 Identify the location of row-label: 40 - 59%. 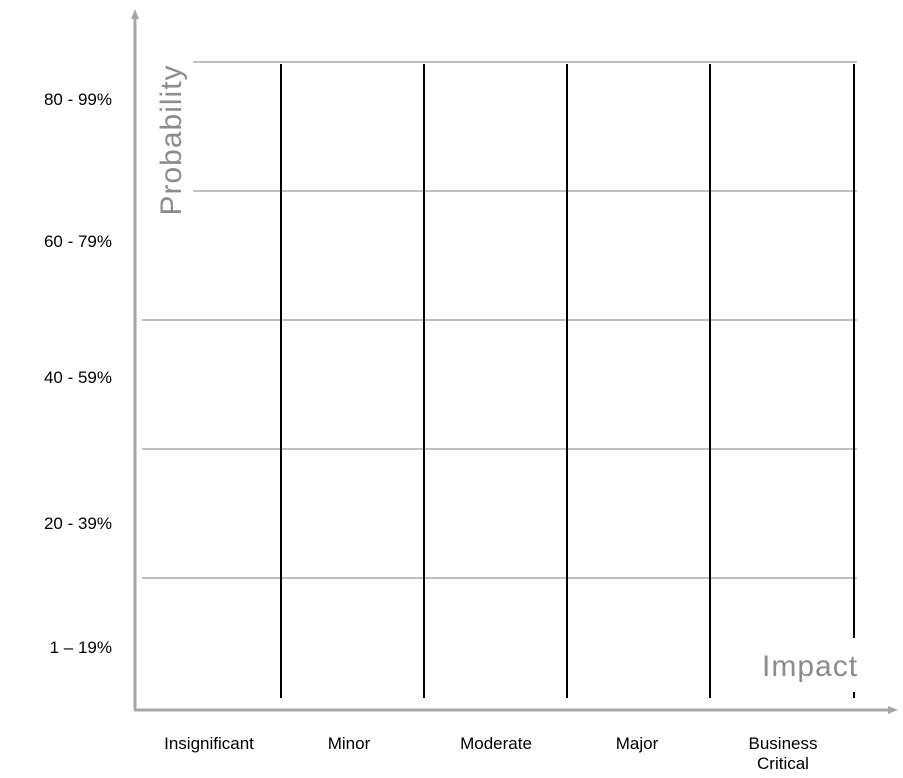
(77, 377).